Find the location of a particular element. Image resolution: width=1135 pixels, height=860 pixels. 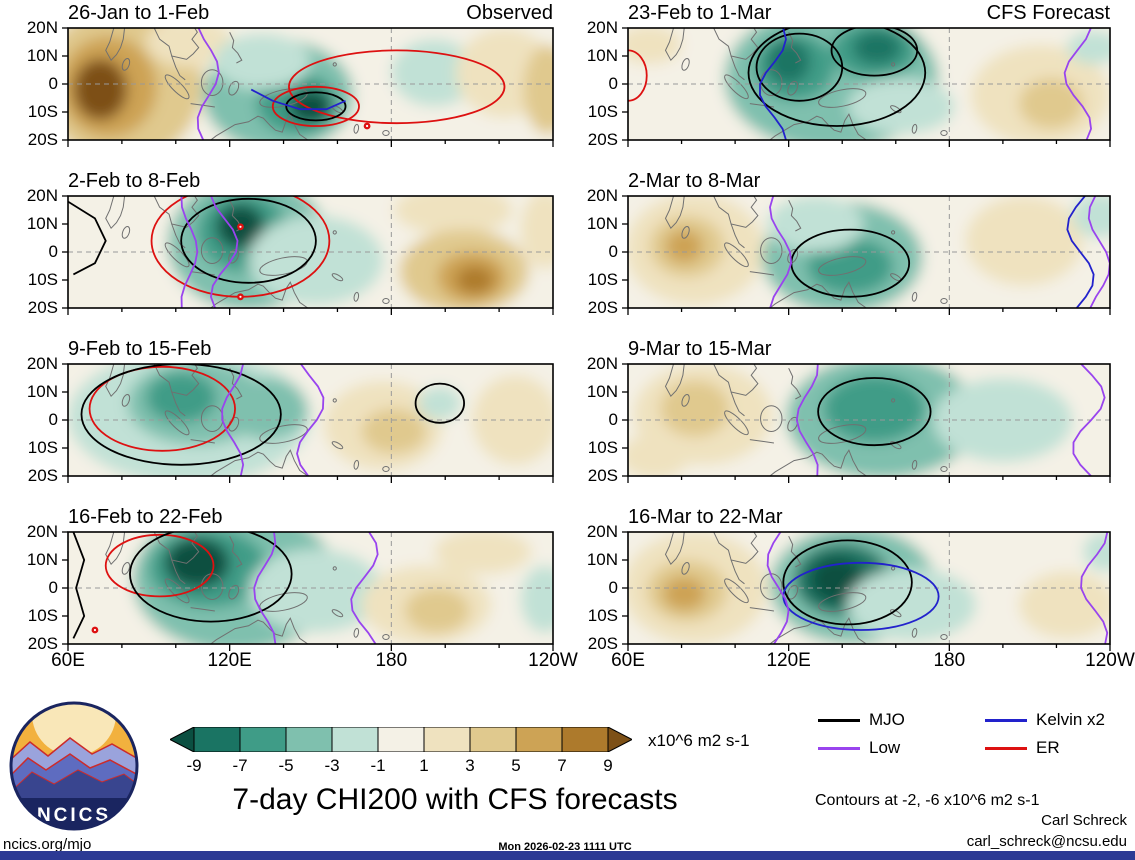

column-header: CFS Forecast is located at coordinates (1048, 13).